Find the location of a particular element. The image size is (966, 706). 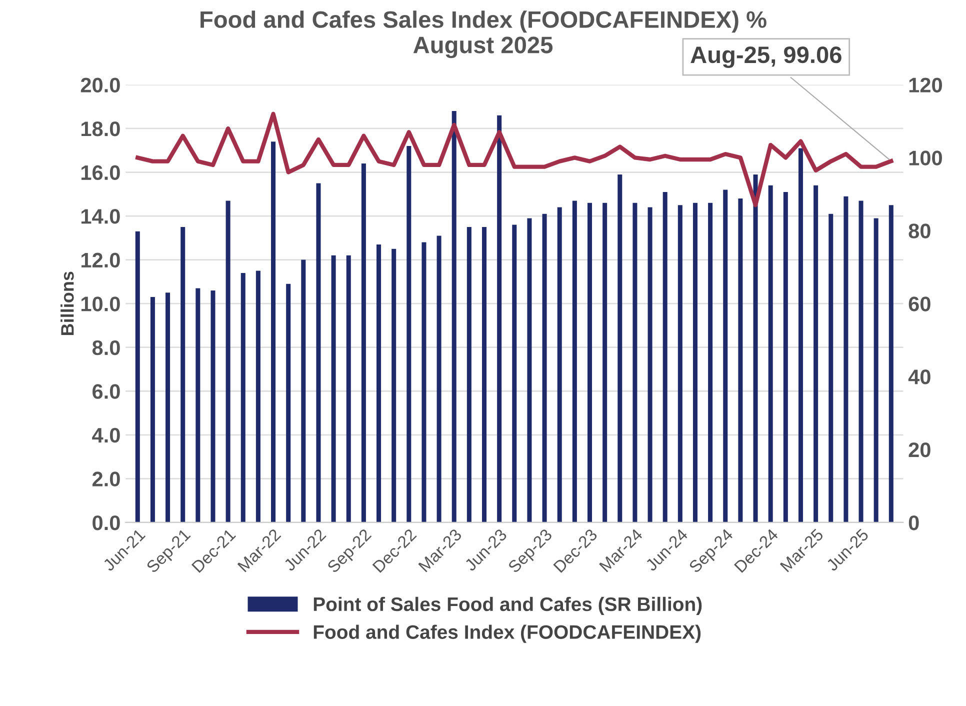

y-tick-label: 0.0 is located at coordinates (106, 522).